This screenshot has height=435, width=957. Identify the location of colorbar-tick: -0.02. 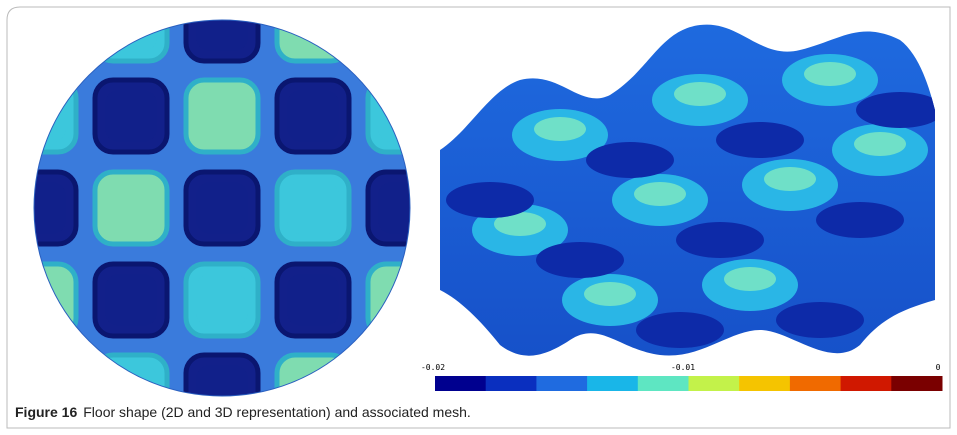
(433, 367).